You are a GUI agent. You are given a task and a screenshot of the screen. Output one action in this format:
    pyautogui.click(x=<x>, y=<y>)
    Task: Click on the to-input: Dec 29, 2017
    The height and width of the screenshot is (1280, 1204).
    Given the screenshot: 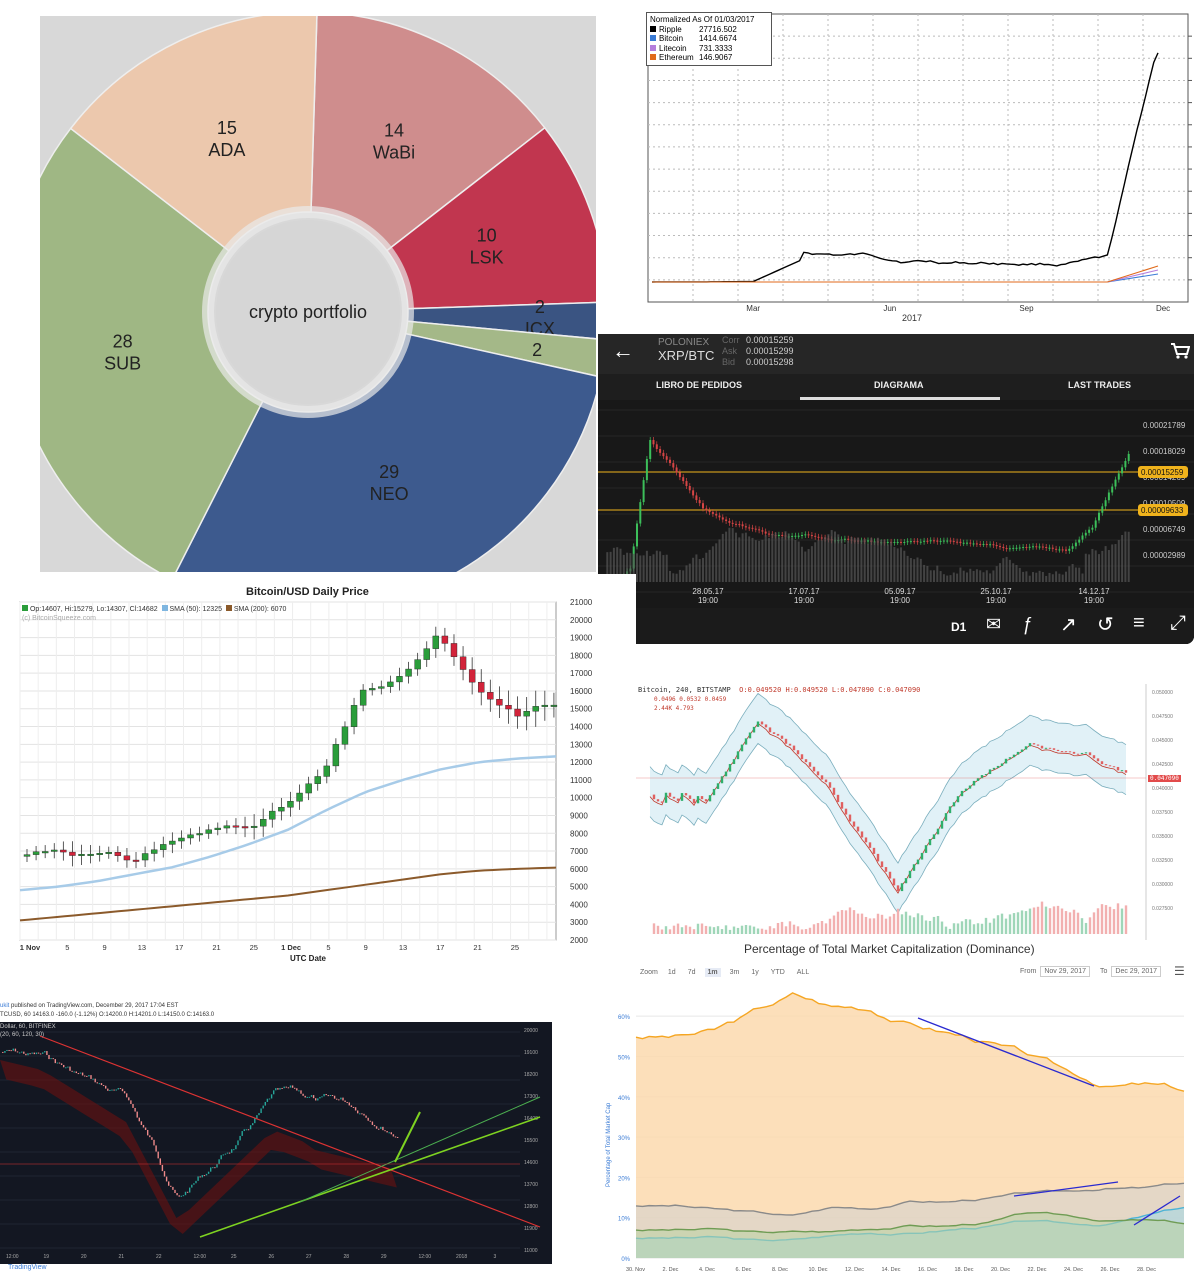 What is the action you would take?
    pyautogui.click(x=1136, y=971)
    